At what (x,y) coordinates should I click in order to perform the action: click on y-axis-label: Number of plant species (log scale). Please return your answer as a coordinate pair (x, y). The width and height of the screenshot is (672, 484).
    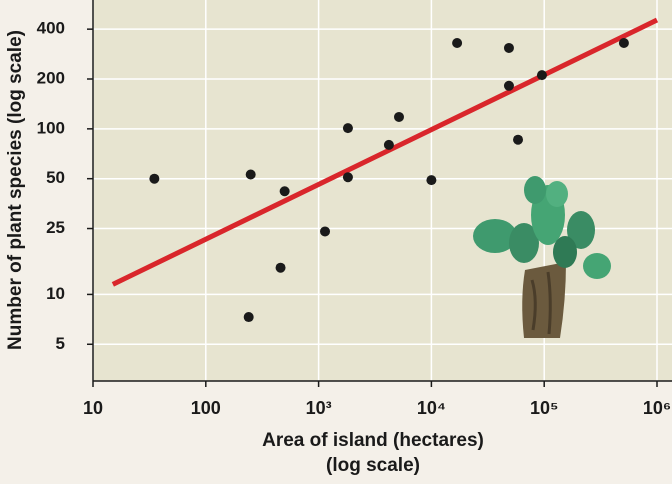
    Looking at the image, I should click on (15, 190).